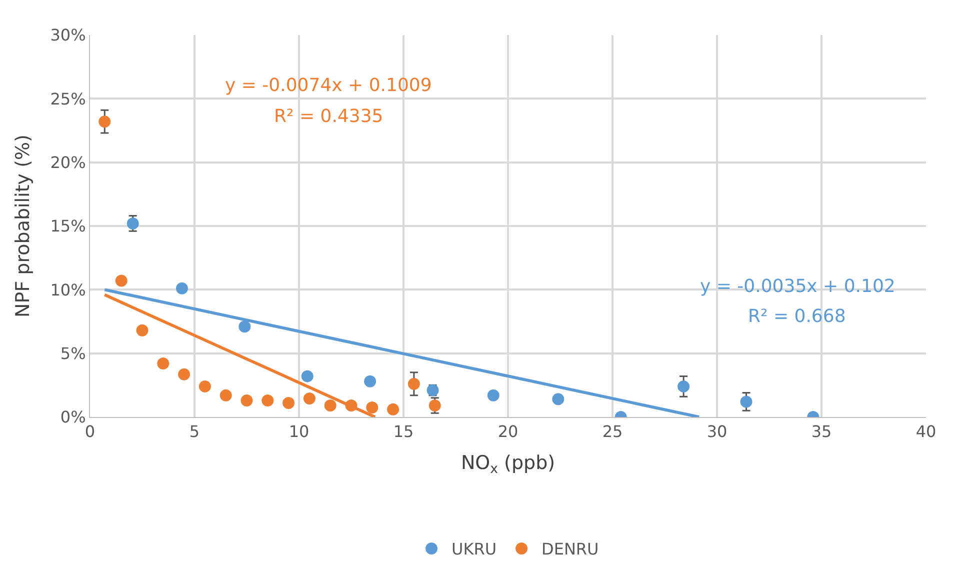 This screenshot has width=956, height=578. I want to click on y-tick-label: 30%, so click(68, 35).